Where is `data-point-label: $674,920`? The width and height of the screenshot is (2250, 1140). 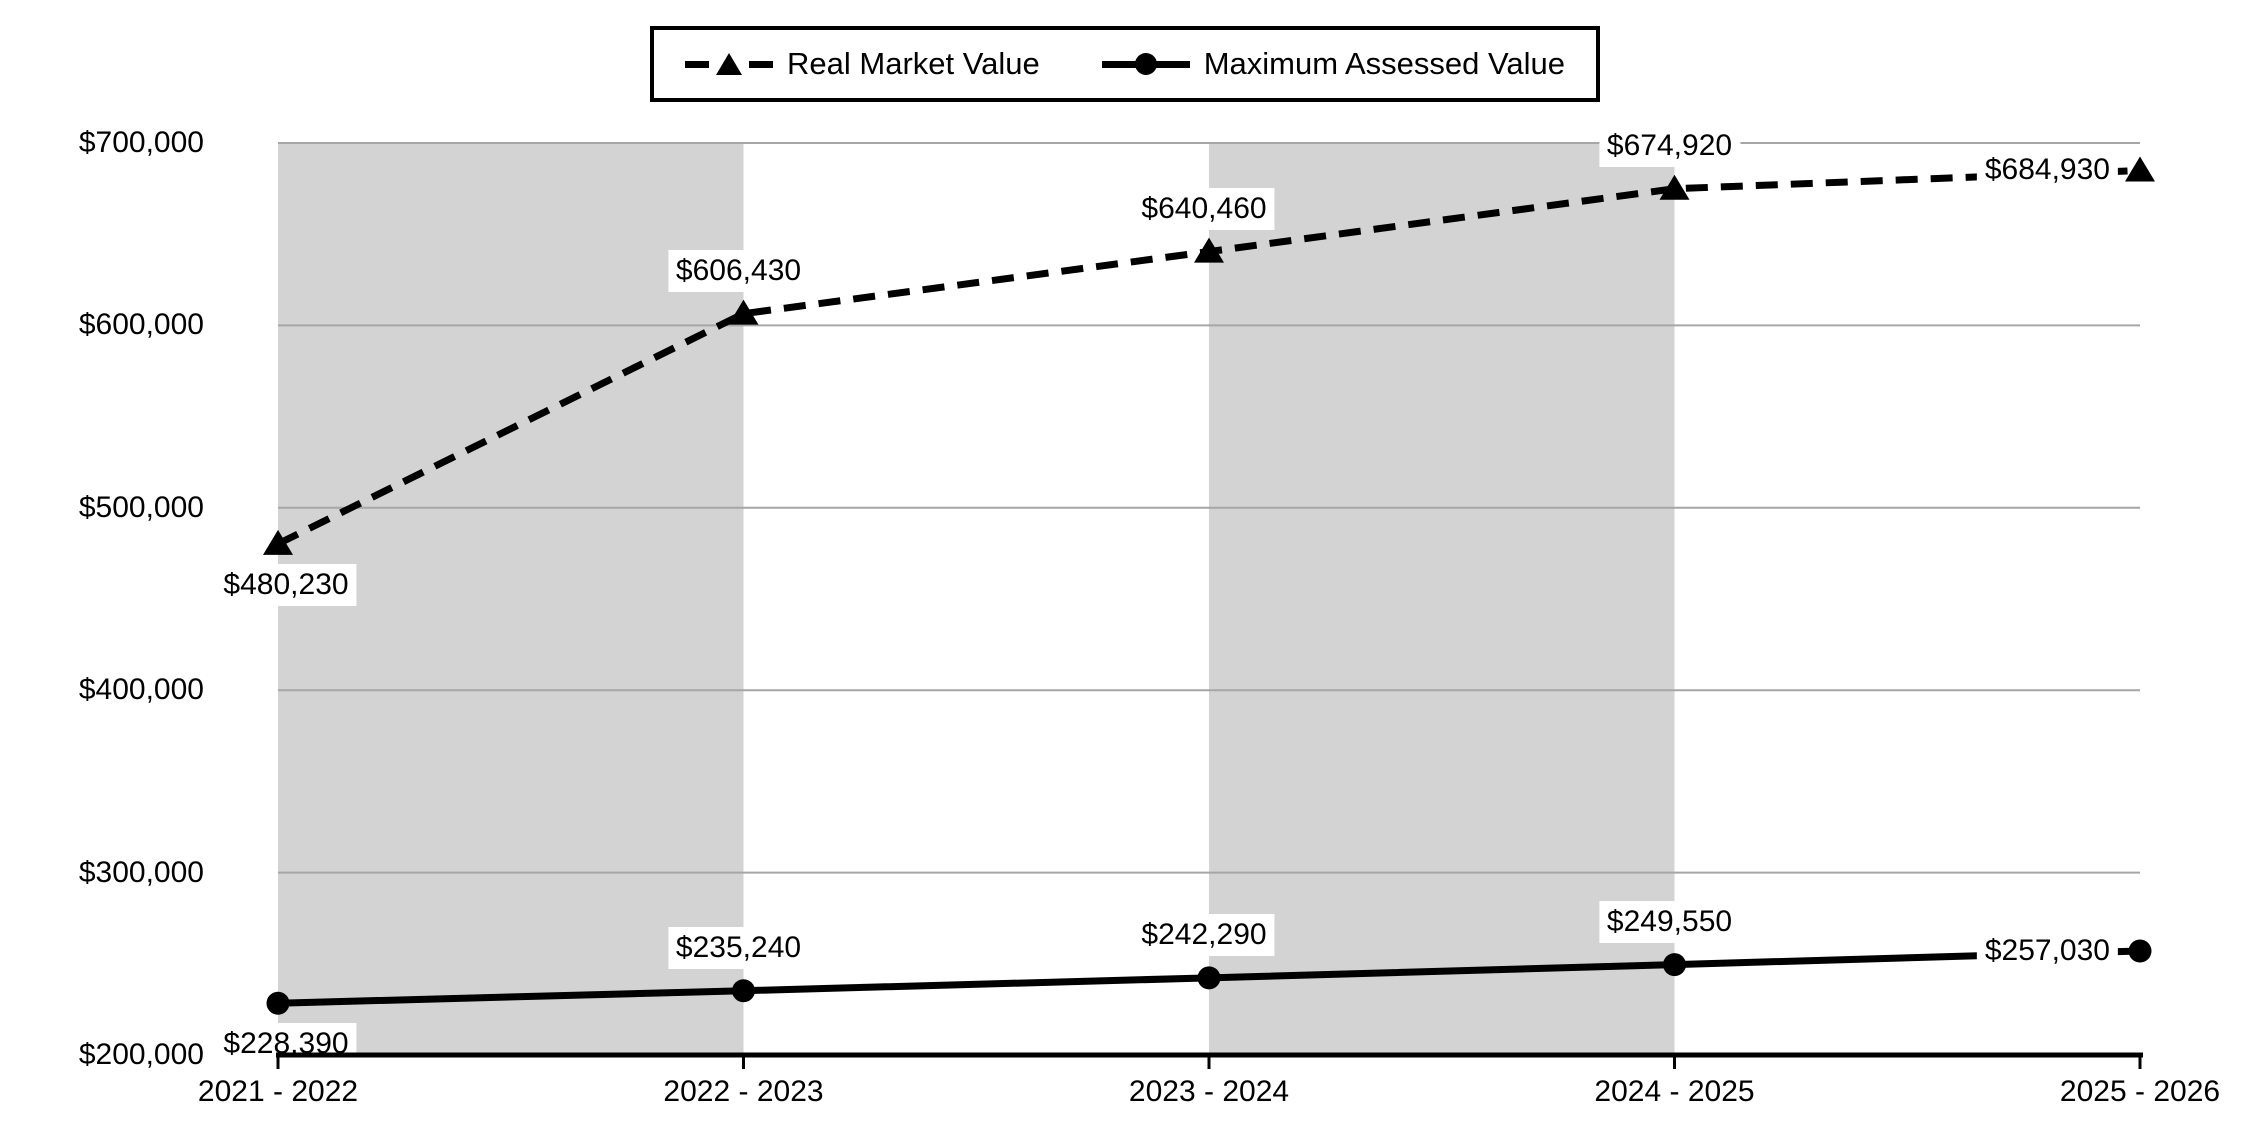 data-point-label: $674,920 is located at coordinates (1669, 145).